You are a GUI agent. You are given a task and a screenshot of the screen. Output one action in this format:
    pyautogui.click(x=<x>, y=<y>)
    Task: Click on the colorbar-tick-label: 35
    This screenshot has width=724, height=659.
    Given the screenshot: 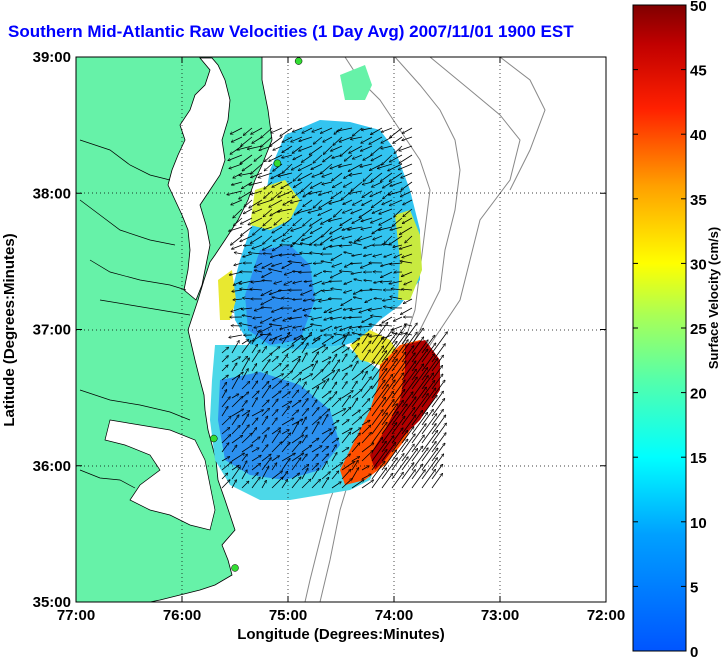 What is the action you would take?
    pyautogui.click(x=698, y=200)
    